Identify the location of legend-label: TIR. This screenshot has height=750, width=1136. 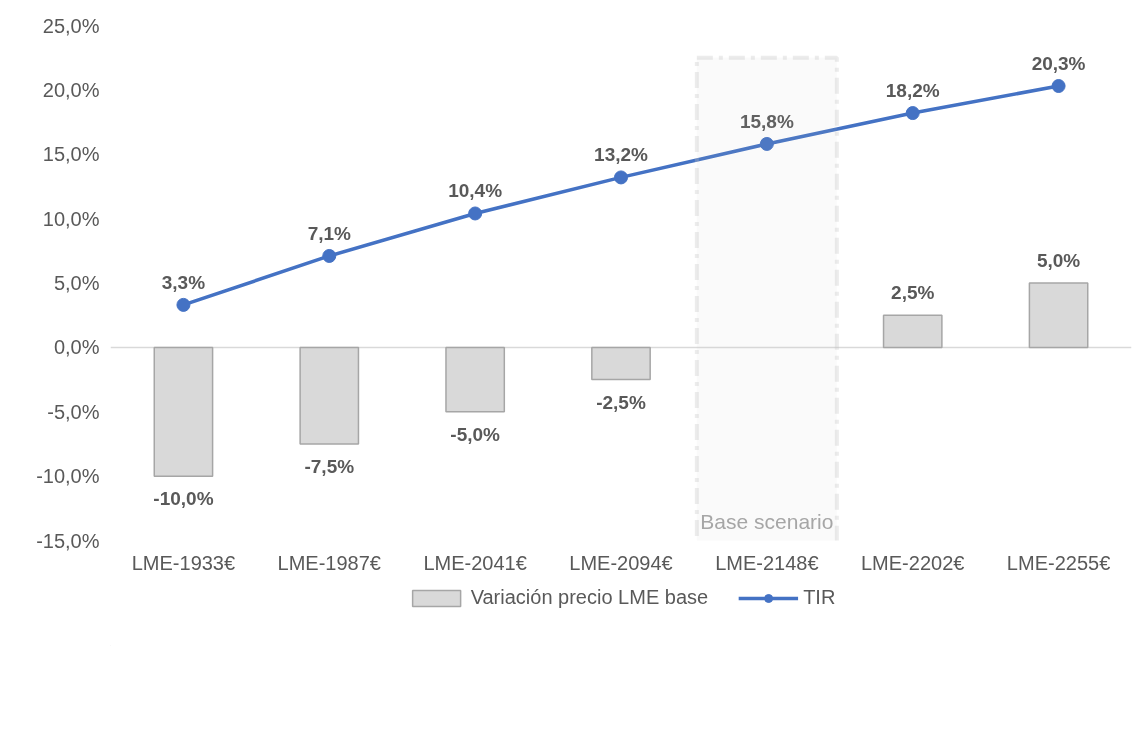
(819, 597).